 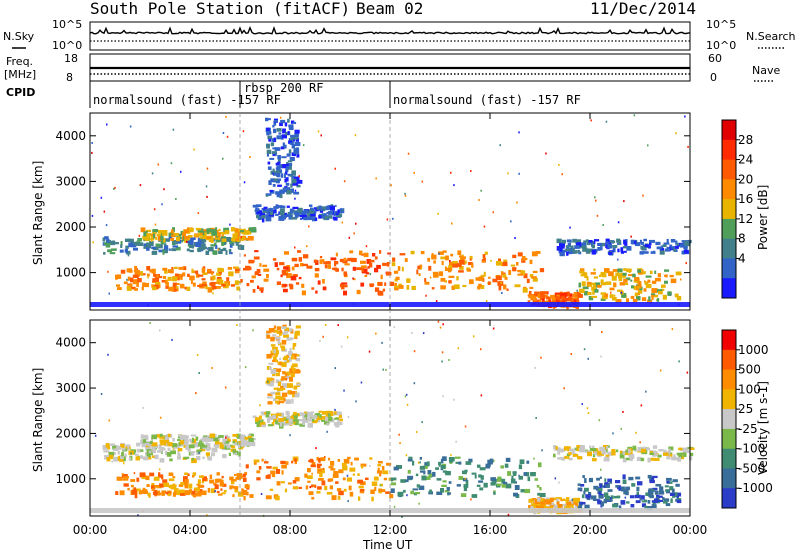 I want to click on noise-tick-top-right: 10^5, so click(x=721, y=24).